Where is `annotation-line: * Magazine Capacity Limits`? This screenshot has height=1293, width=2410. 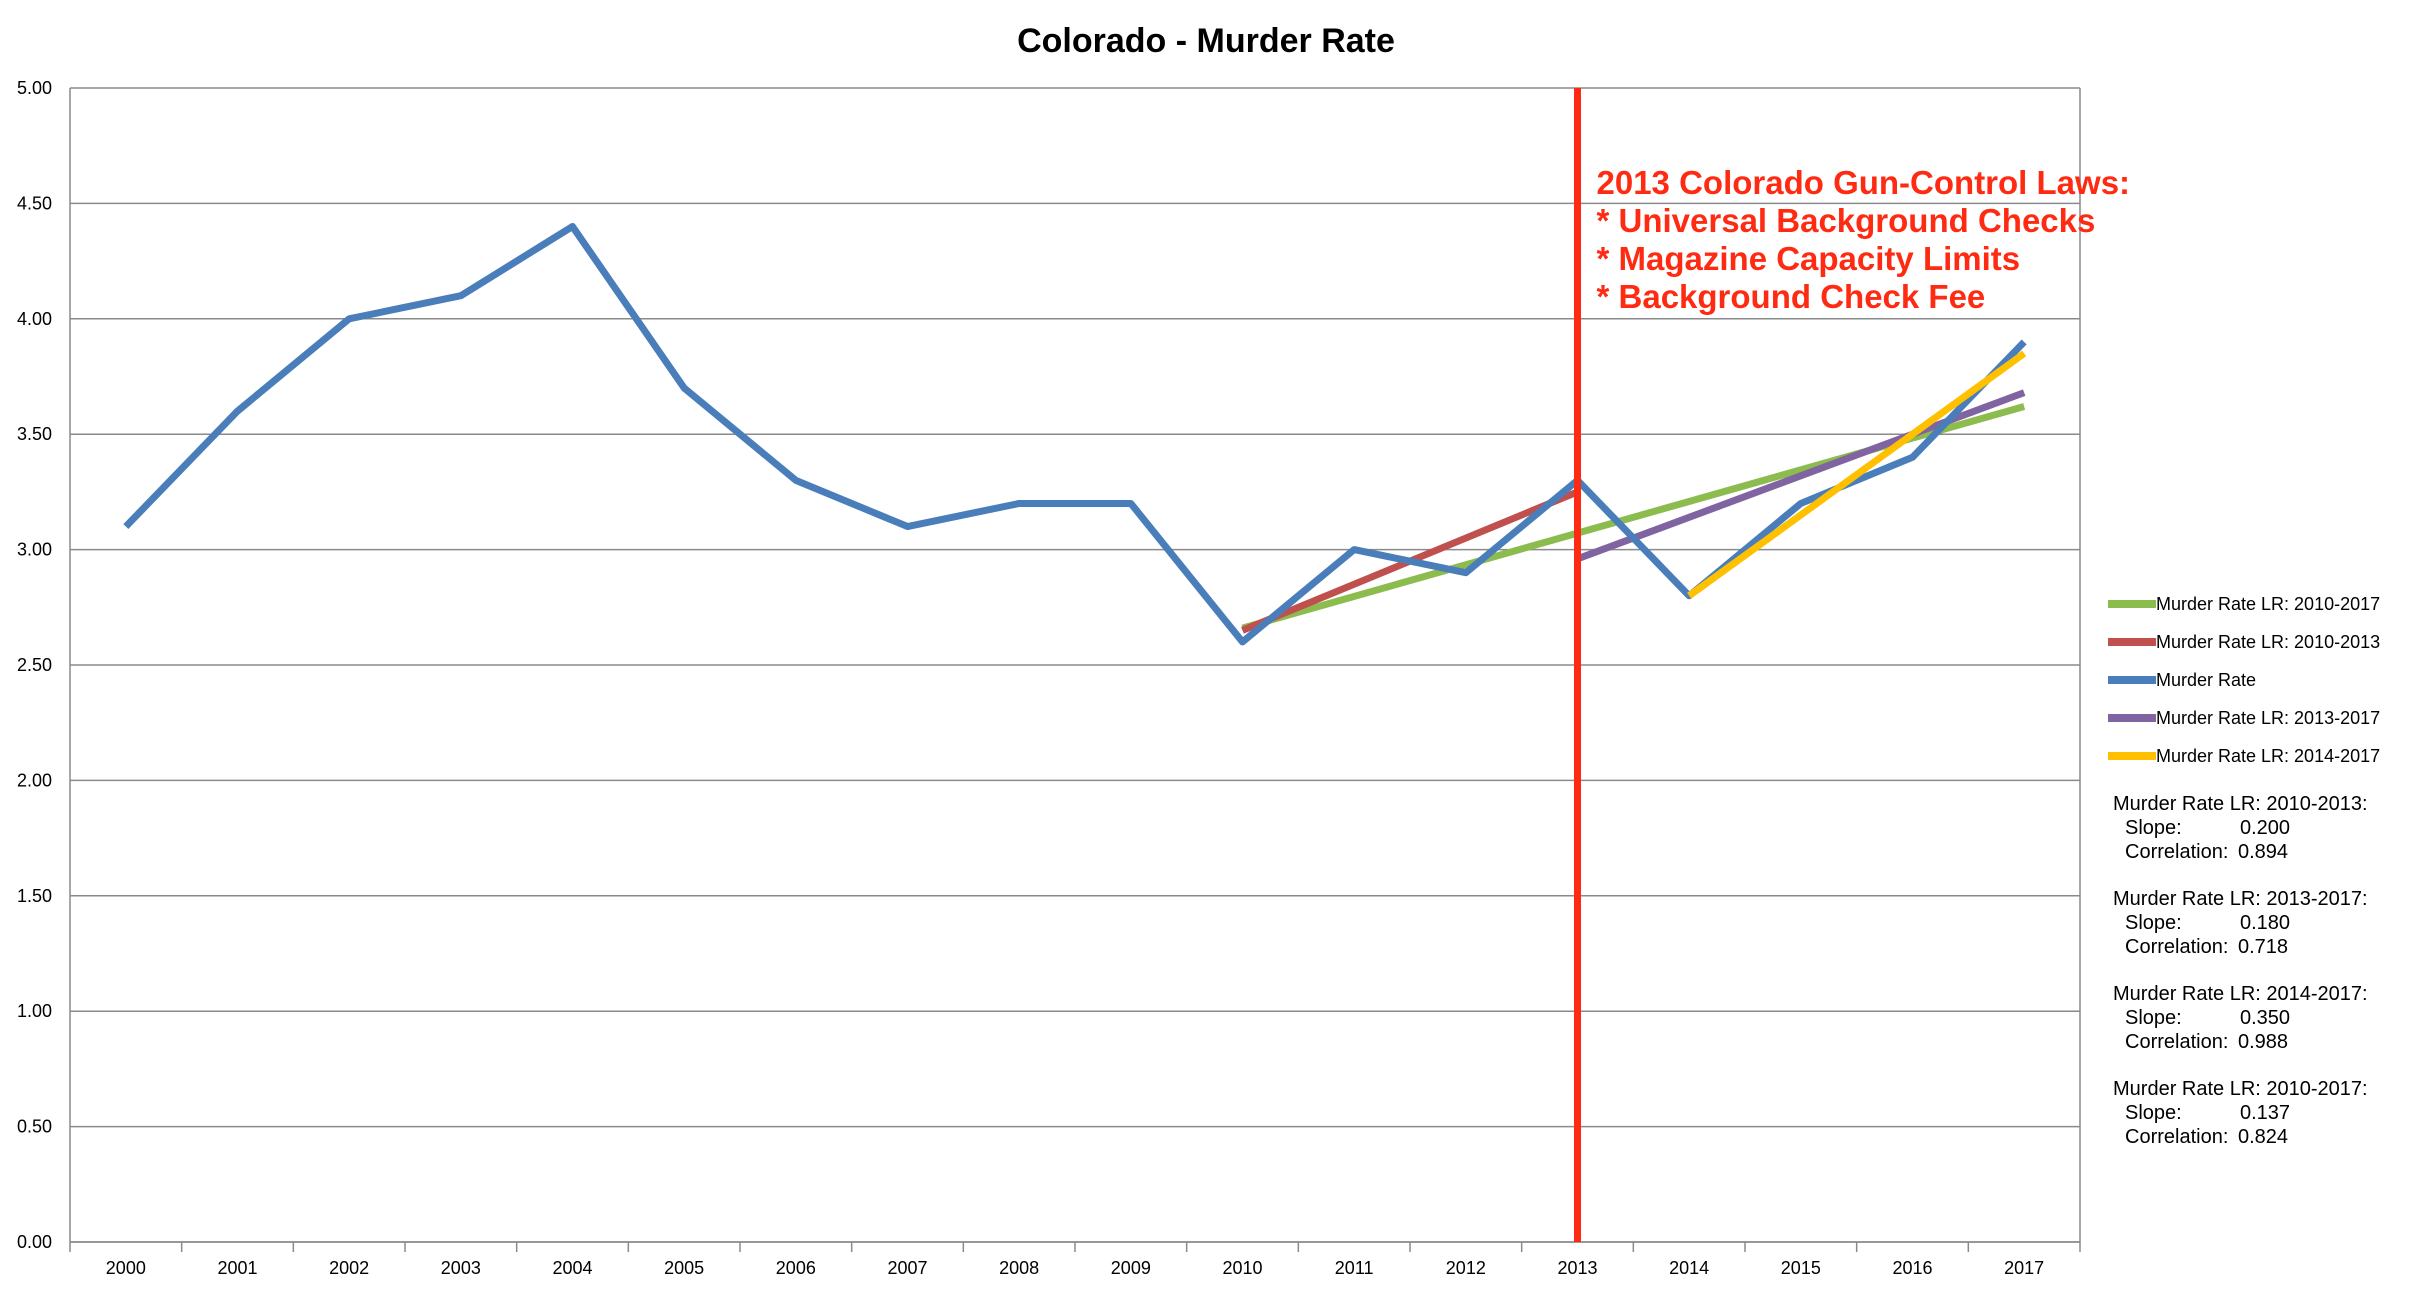 annotation-line: * Magazine Capacity Limits is located at coordinates (1809, 258).